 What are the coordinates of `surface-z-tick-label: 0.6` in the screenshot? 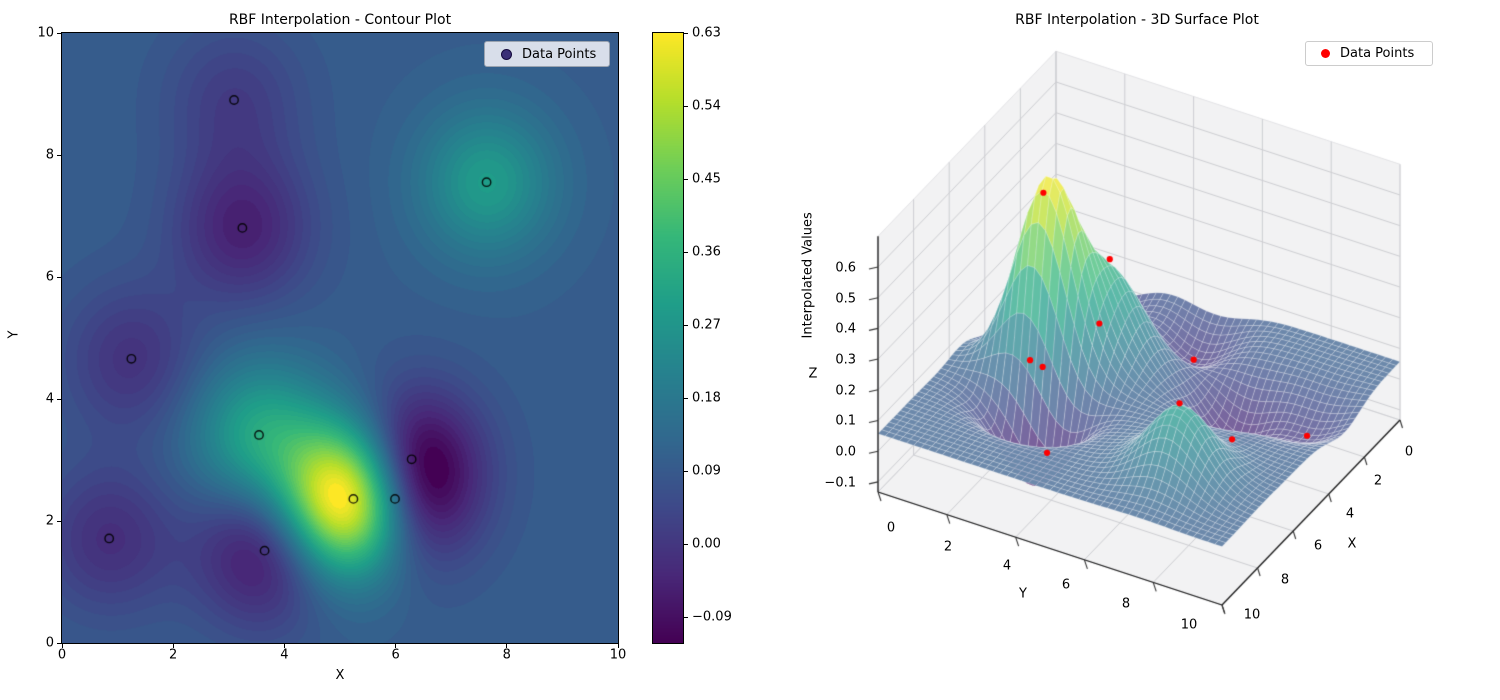 It's located at (845, 268).